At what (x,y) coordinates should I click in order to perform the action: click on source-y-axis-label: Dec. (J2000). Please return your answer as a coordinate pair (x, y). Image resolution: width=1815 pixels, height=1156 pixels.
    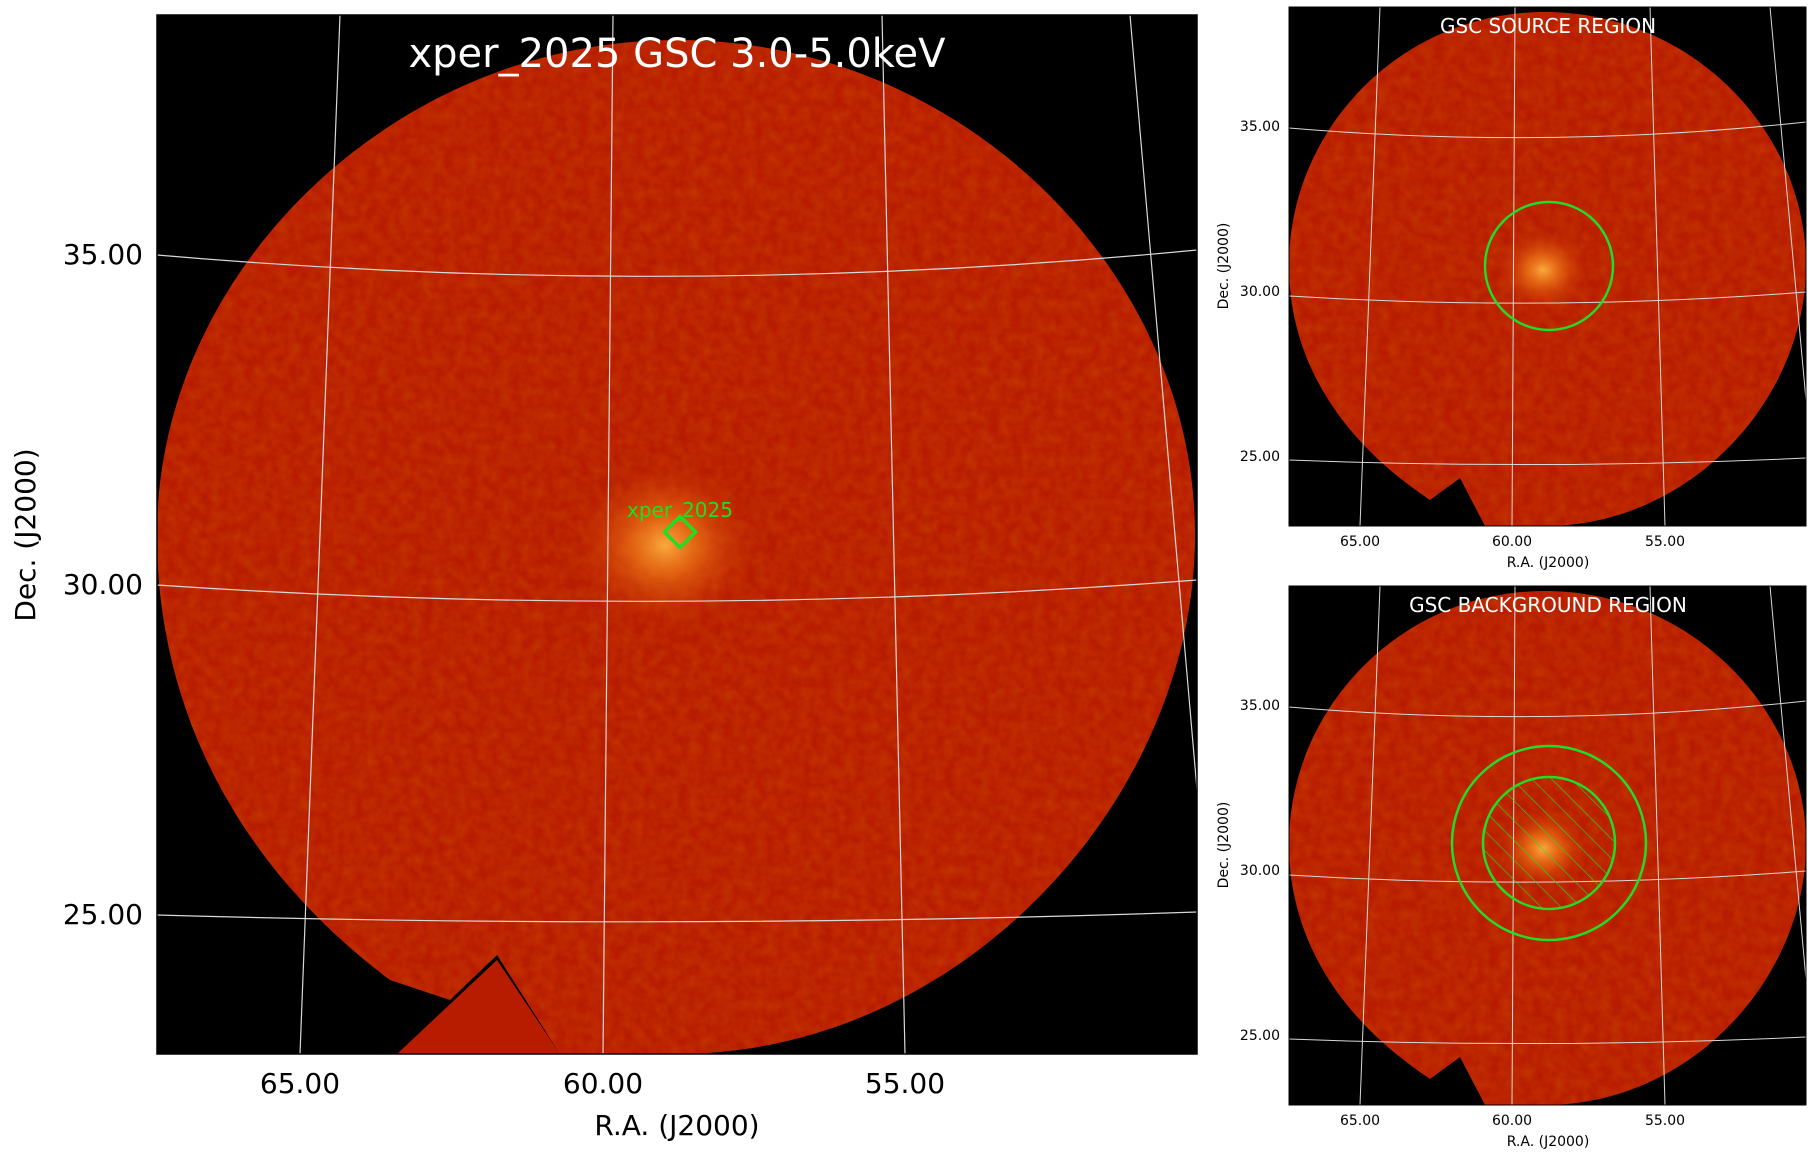
    Looking at the image, I should click on (1224, 266).